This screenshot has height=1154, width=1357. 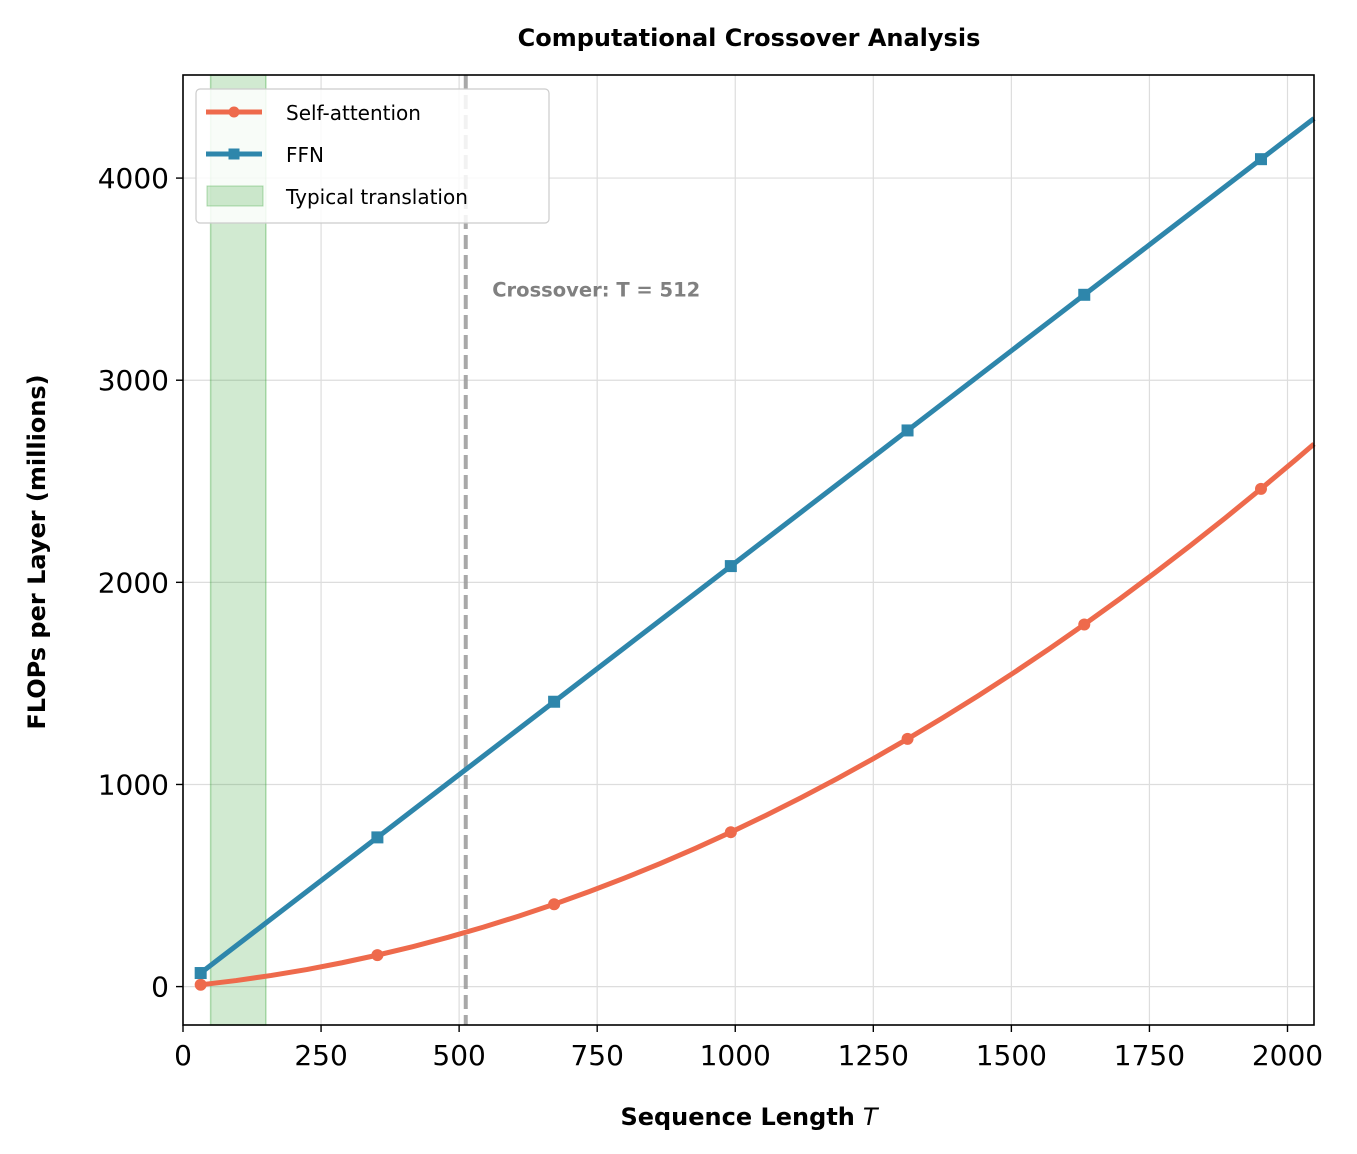 What do you see at coordinates (376, 197) in the screenshot?
I see `legend-label-typical-translation: Typical translation` at bounding box center [376, 197].